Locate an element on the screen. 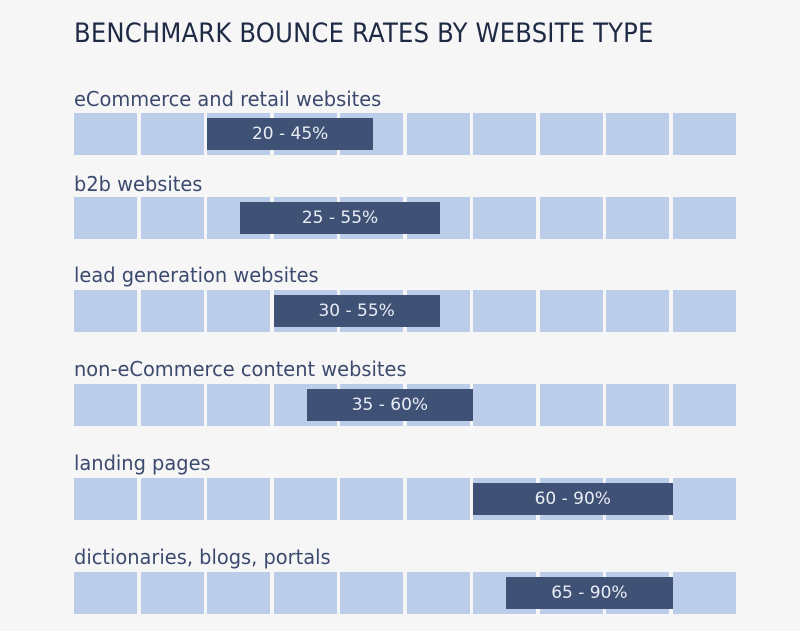 Image resolution: width=800 pixels, height=631 pixels. range-bar: 65 - 90% is located at coordinates (589, 593).